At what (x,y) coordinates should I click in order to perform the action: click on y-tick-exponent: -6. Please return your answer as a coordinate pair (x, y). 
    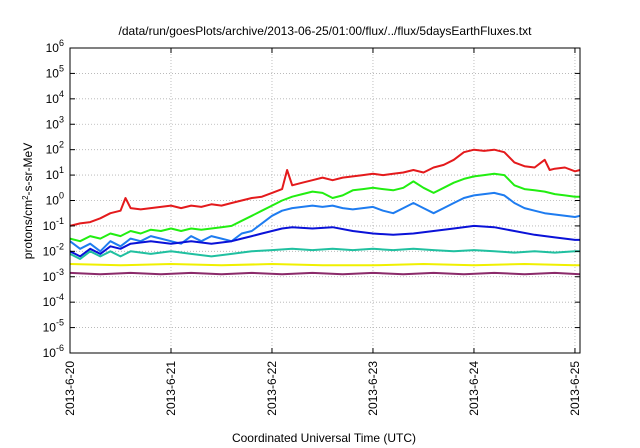
    Looking at the image, I should click on (60, 348).